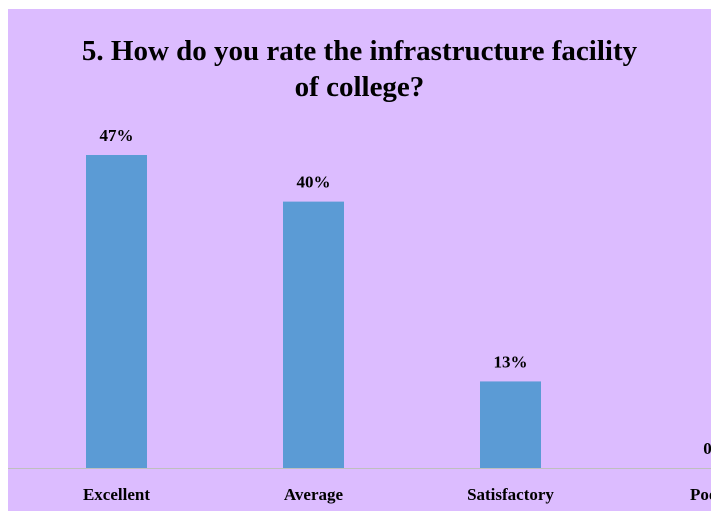 This screenshot has height=511, width=712. What do you see at coordinates (510, 424) in the screenshot?
I see `bar-satisfactory` at bounding box center [510, 424].